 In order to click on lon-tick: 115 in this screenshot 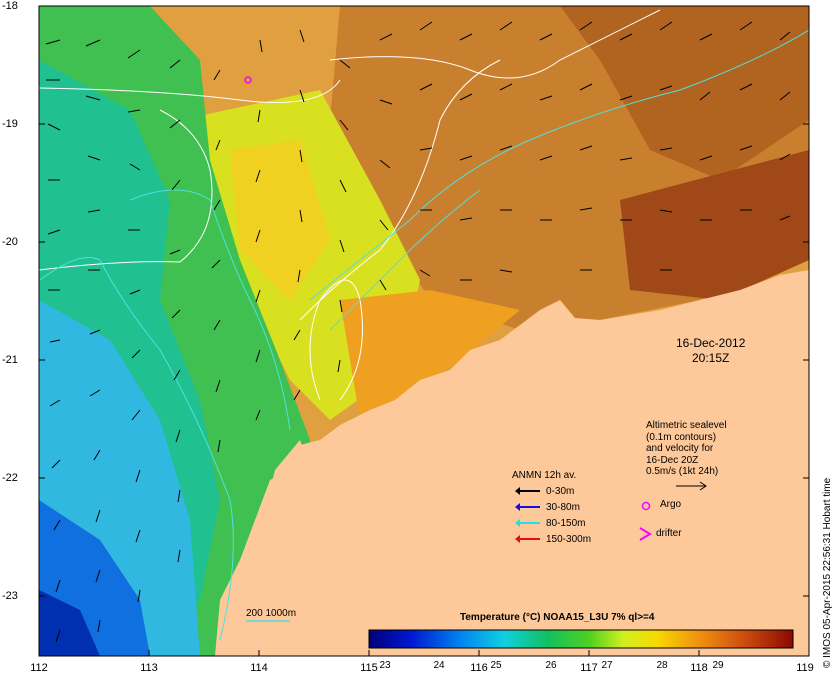, I will do `click(369, 668)`.